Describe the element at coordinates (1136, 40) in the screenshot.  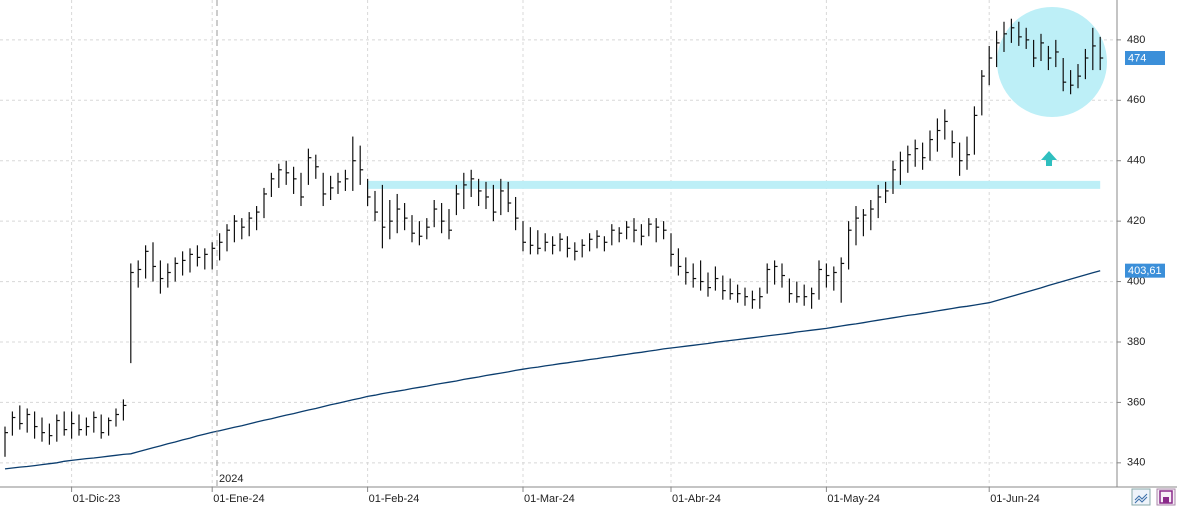
I see `y-tick-label: 480` at that location.